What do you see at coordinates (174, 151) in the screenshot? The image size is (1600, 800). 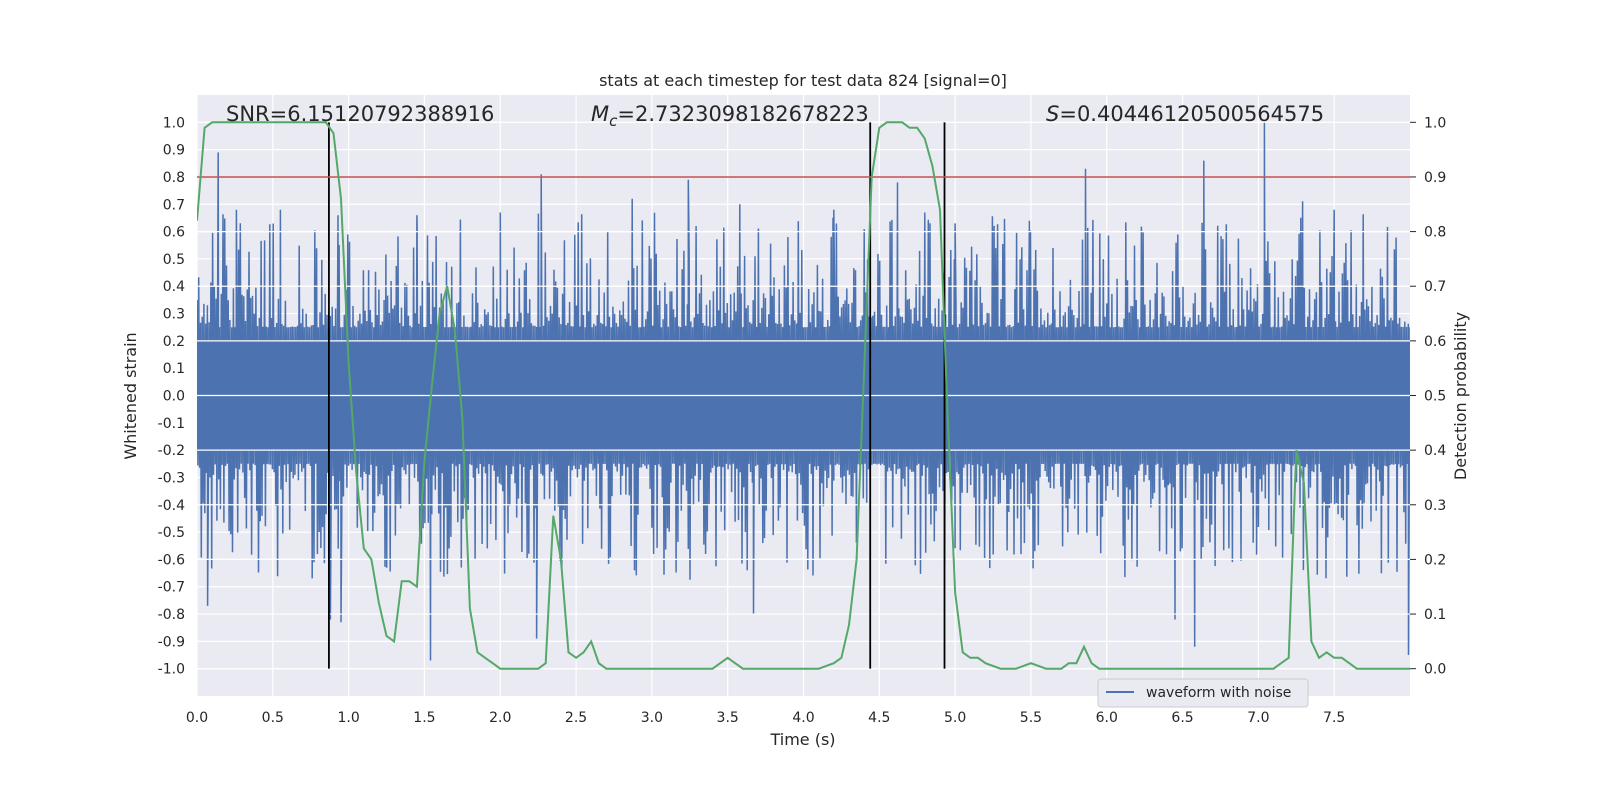 I see `y-tick-label-left: 0.9` at bounding box center [174, 151].